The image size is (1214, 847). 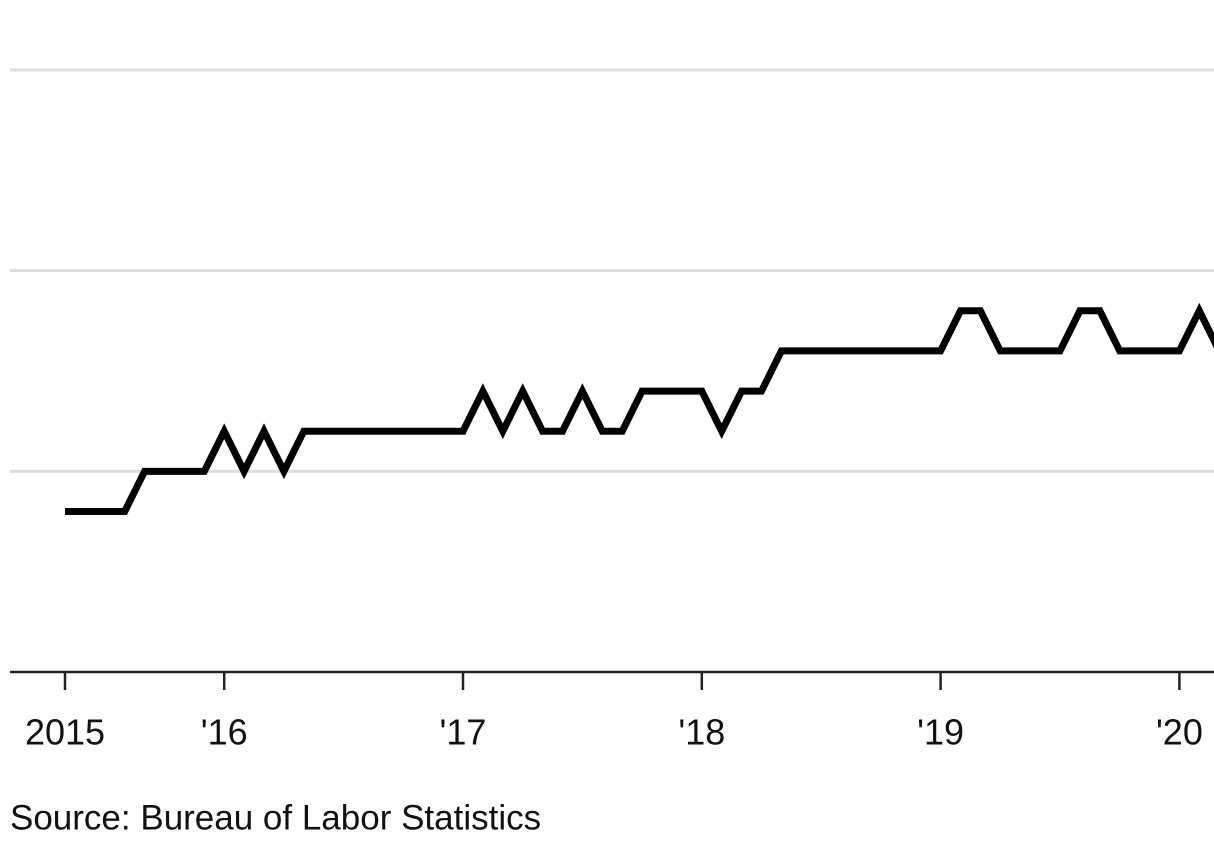 I want to click on source-note: Source: Bureau of Labor Statistics, so click(x=275, y=817).